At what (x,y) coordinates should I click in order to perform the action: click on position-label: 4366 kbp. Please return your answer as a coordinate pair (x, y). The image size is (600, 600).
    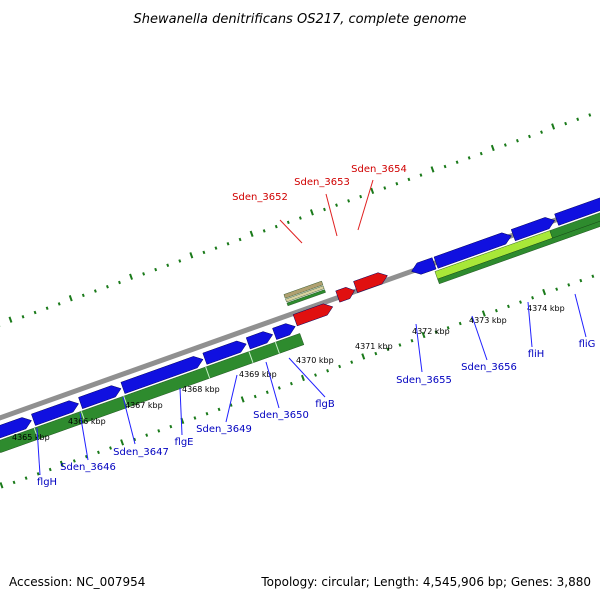
    Looking at the image, I should click on (87, 421).